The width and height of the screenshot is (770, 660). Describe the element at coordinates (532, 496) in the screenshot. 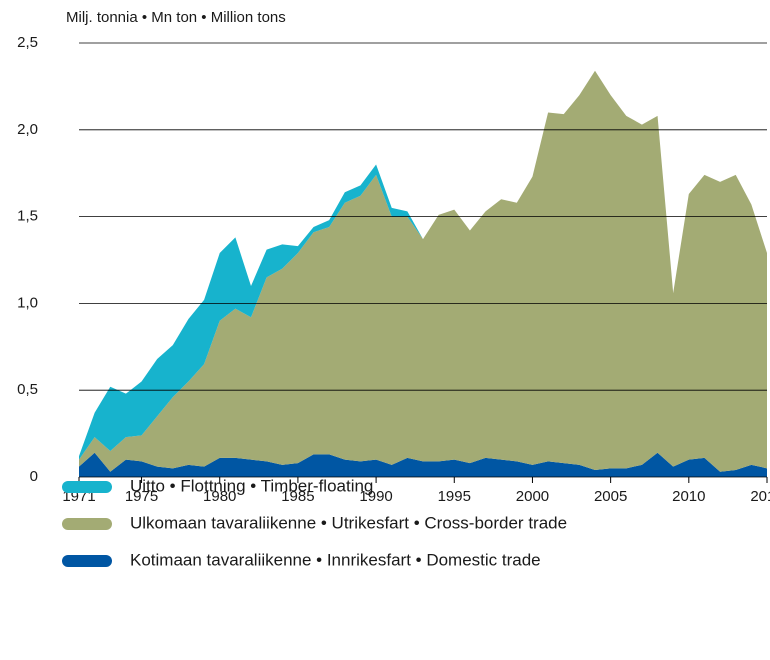

I see `x-tick-label: 2000` at that location.